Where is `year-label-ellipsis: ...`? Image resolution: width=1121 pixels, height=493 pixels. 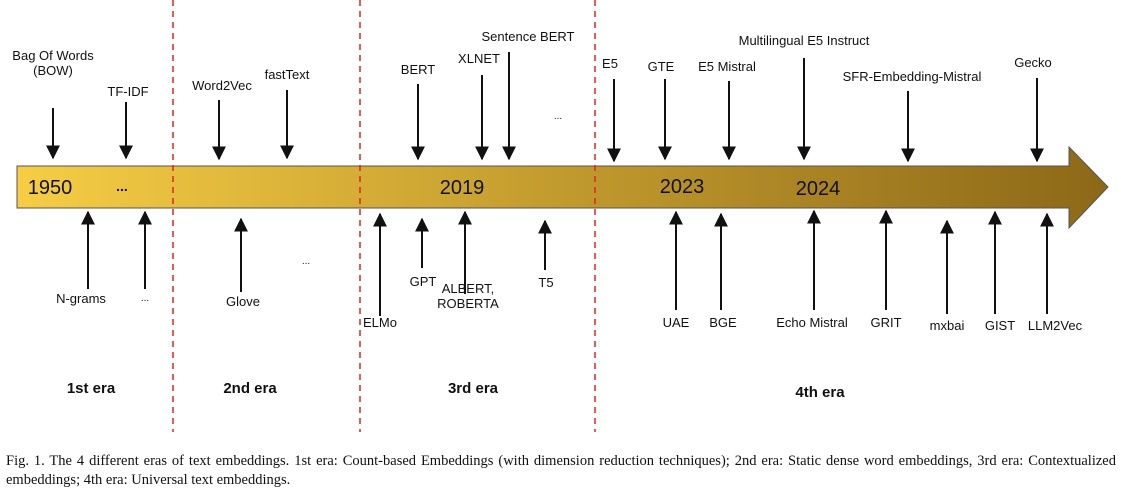
year-label-ellipsis: ... is located at coordinates (122, 186).